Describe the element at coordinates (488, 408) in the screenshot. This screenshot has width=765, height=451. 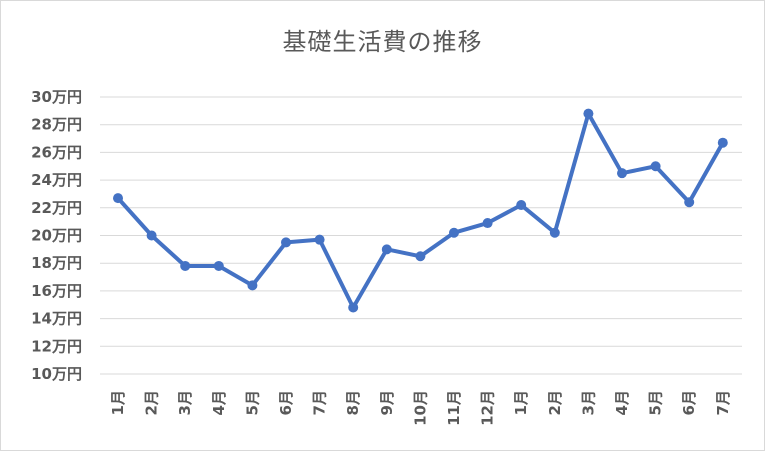
I see `x-tick-label: 12月` at that location.